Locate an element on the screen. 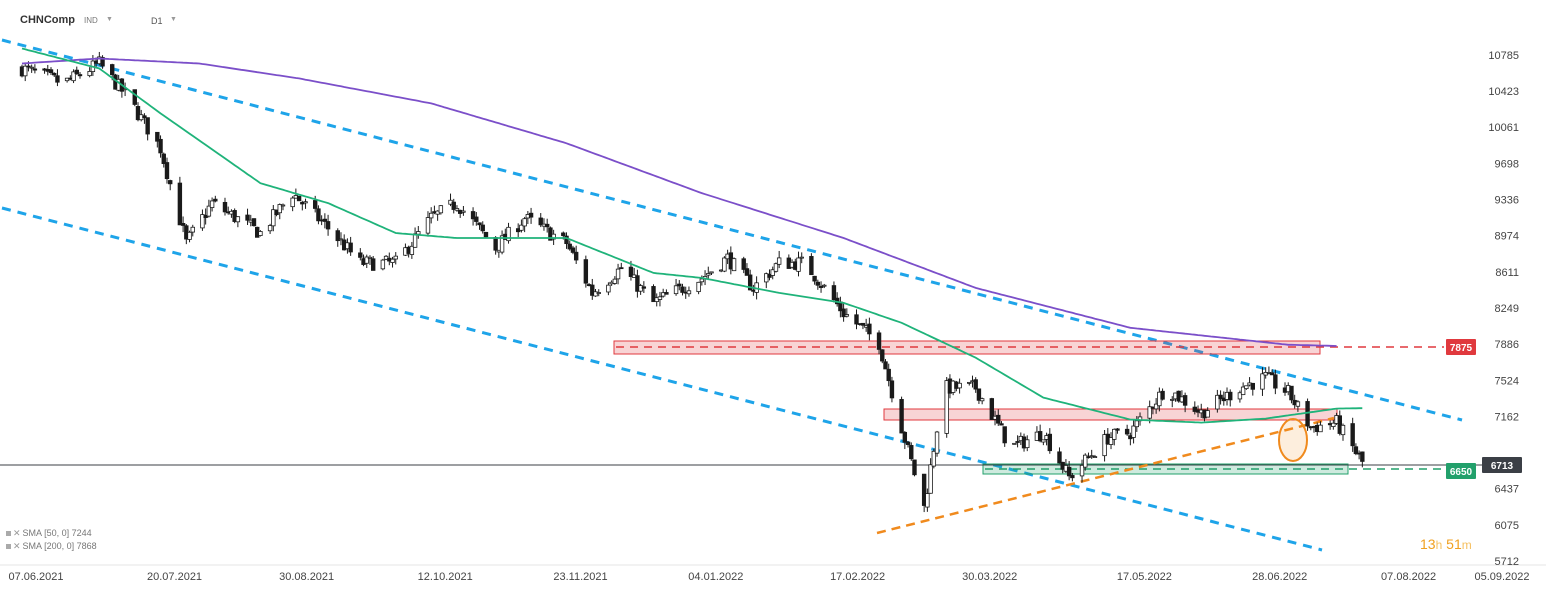 This screenshot has width=1546, height=590. y-tick-label: 9698 is located at coordinates (1507, 164).